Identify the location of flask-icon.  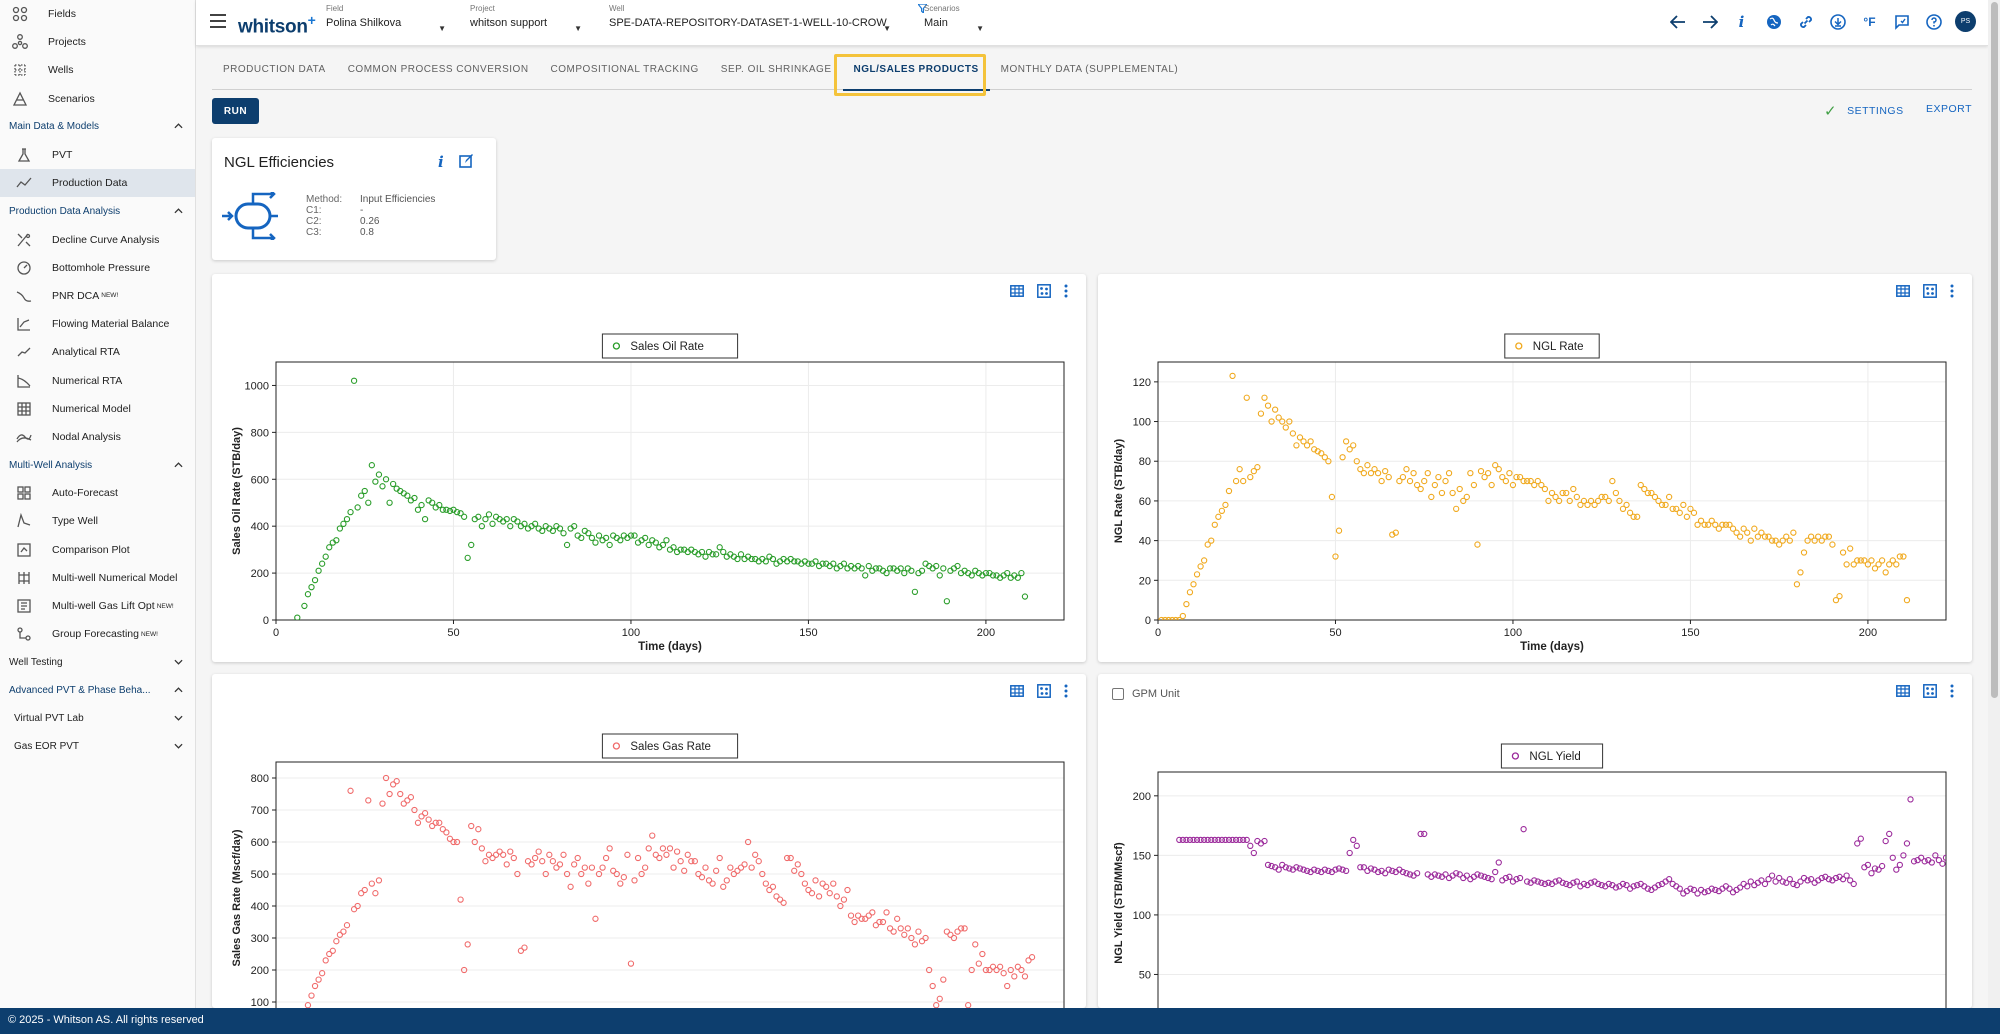
(24, 155).